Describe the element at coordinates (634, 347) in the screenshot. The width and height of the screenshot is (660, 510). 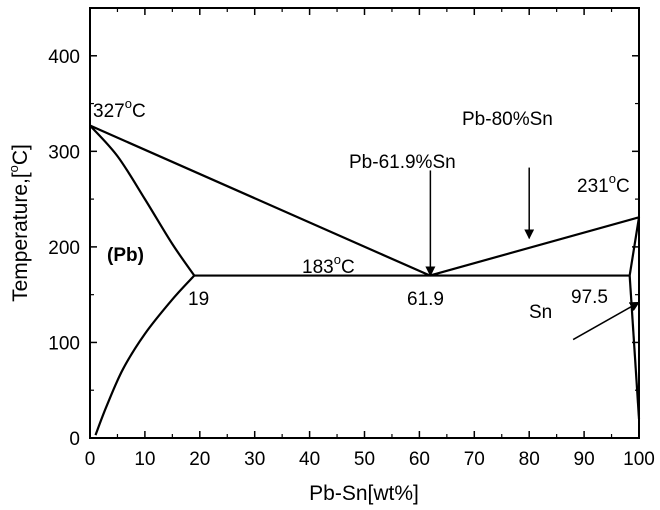
I see `boundary-solvus-sn` at that location.